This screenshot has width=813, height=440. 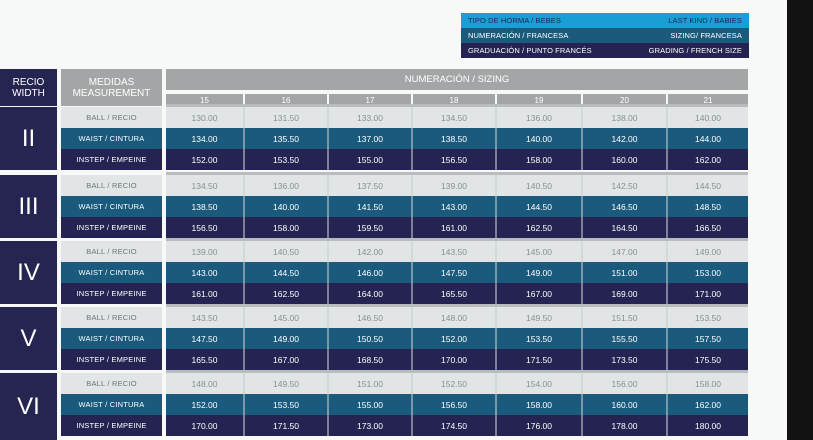 I want to click on size-value-cell: 144.00, so click(x=708, y=138).